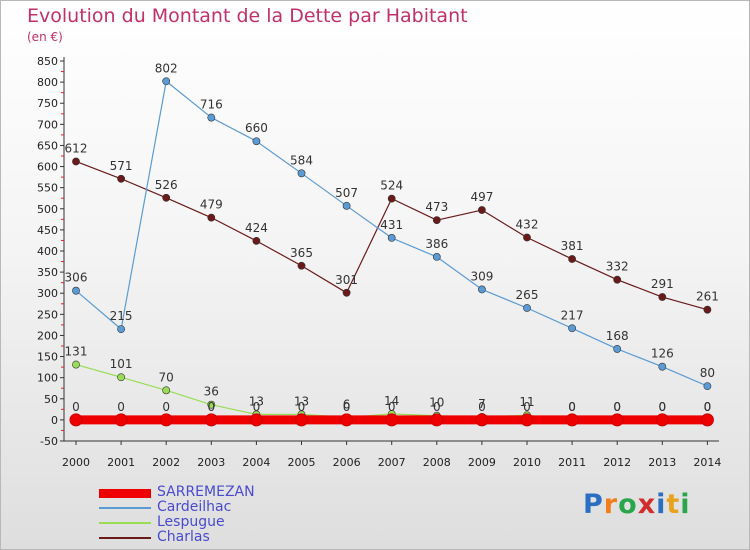 This screenshot has width=750, height=550. Describe the element at coordinates (76, 148) in the screenshot. I see `data-label: 612` at that location.